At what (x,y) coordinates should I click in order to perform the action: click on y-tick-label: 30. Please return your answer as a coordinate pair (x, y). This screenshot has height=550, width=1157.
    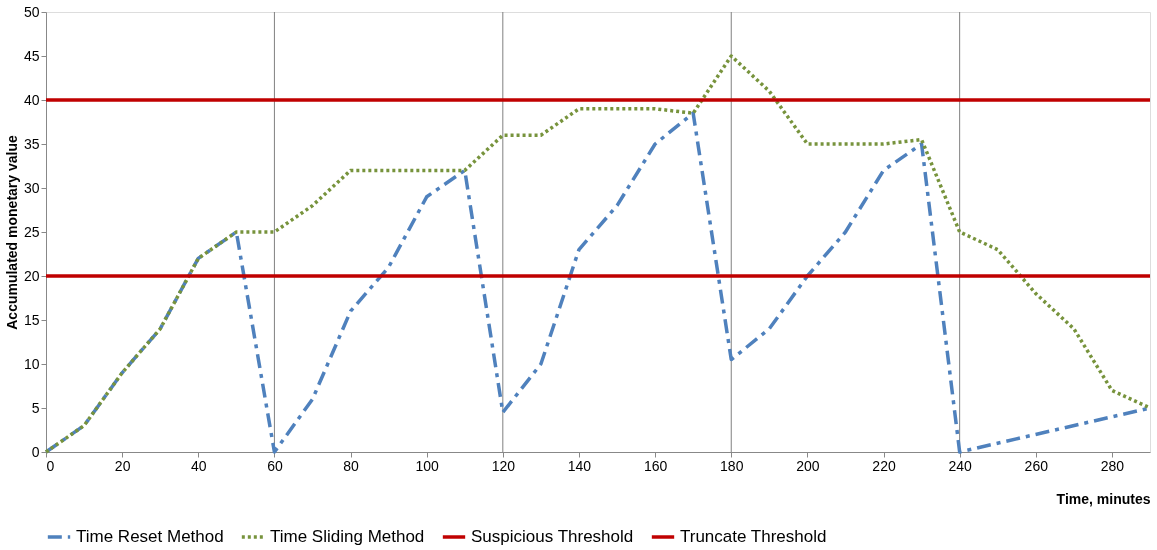
    Looking at the image, I should click on (31, 187).